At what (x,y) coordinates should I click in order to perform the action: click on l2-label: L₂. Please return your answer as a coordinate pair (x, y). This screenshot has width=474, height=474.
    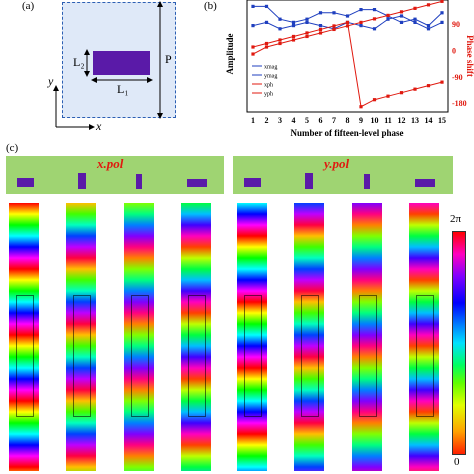
    Looking at the image, I should click on (79, 62).